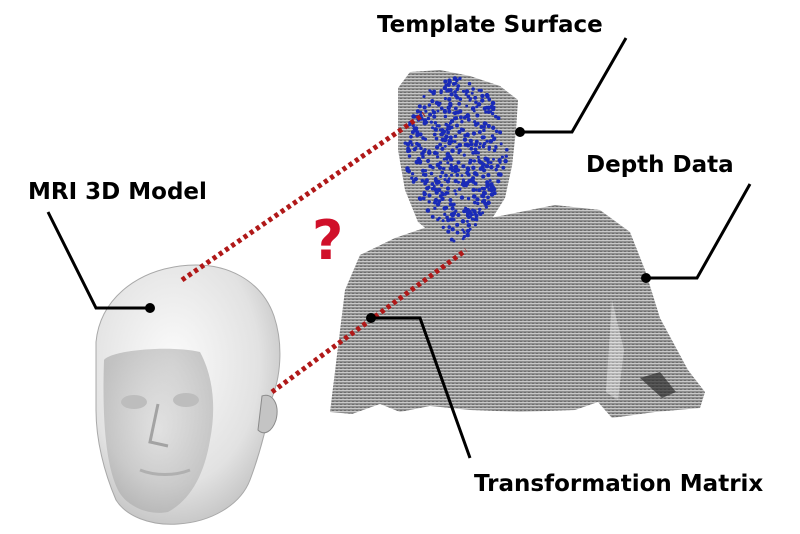  Describe the element at coordinates (660, 165) in the screenshot. I see `label-depth-data: Depth Data` at that location.